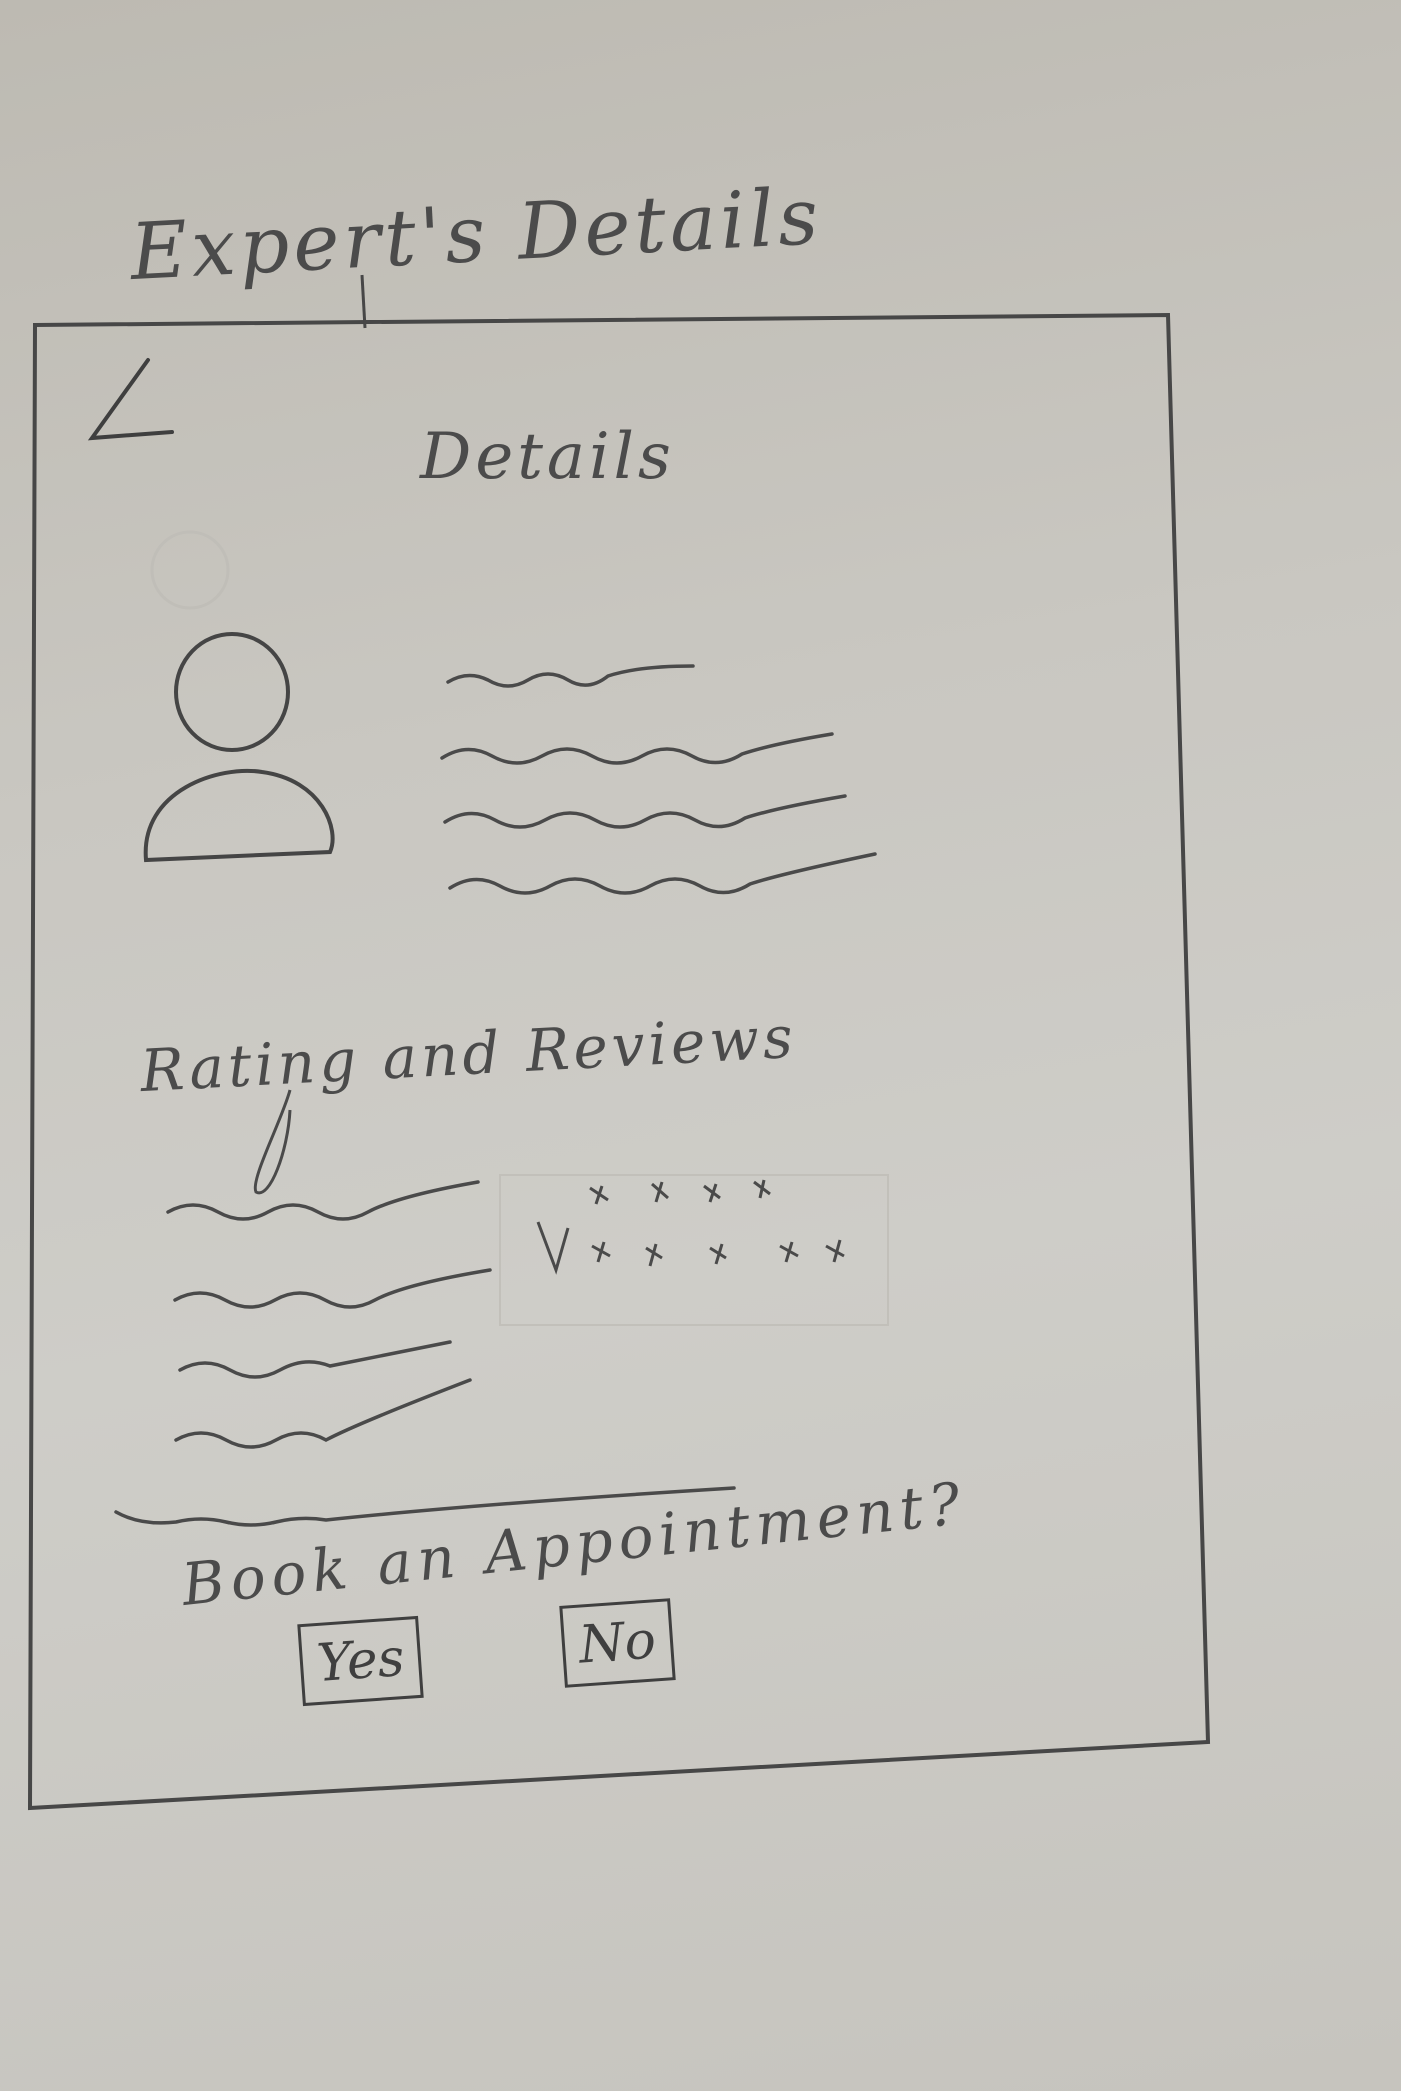 This screenshot has height=2091, width=1401. Describe the element at coordinates (360, 1661) in the screenshot. I see `yes-button: Yes` at that location.